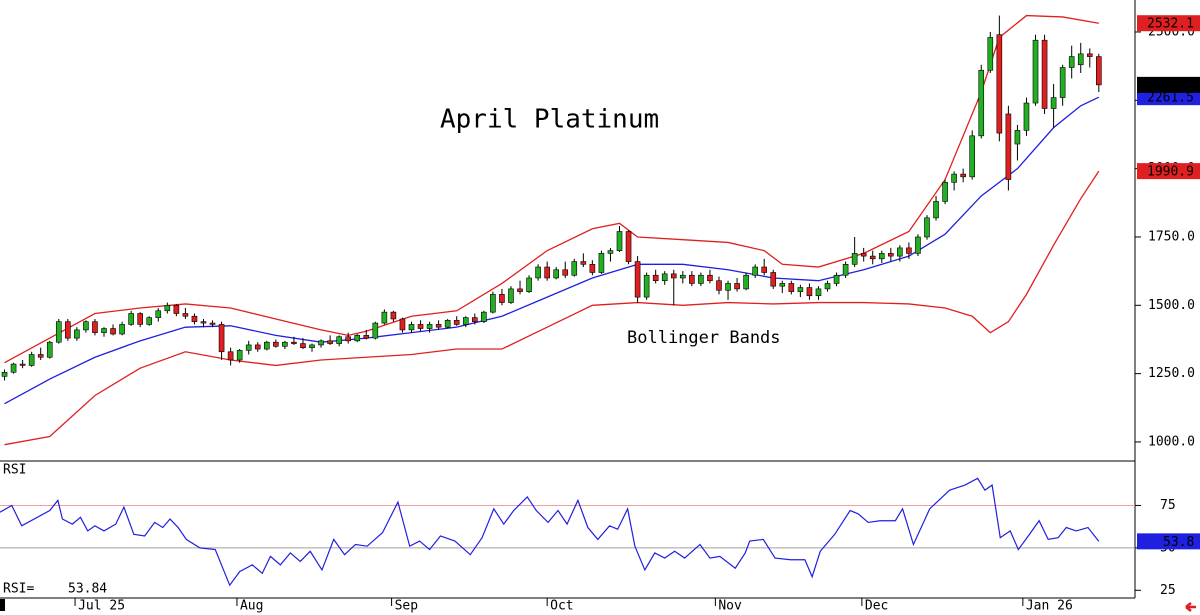 The height and width of the screenshot is (615, 1200). Describe the element at coordinates (704, 338) in the screenshot. I see `annotation: Bollinger Bands` at that location.